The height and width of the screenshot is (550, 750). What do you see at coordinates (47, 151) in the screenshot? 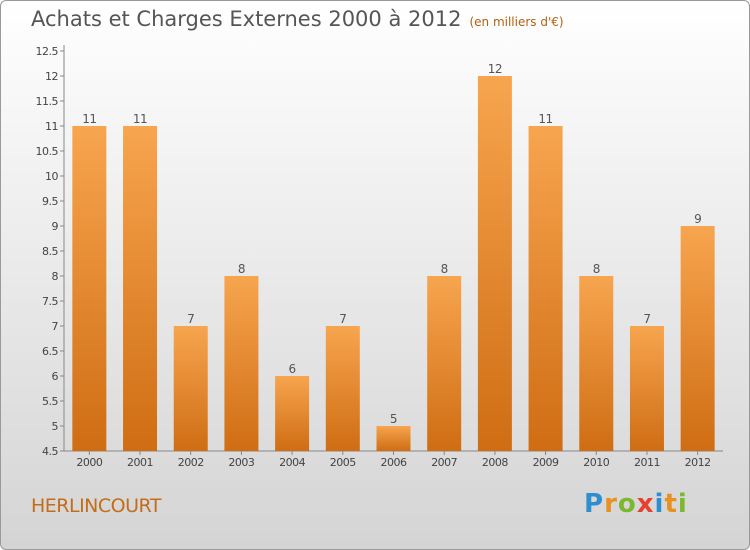
I see `y-tick-label: 10.5` at bounding box center [47, 151].